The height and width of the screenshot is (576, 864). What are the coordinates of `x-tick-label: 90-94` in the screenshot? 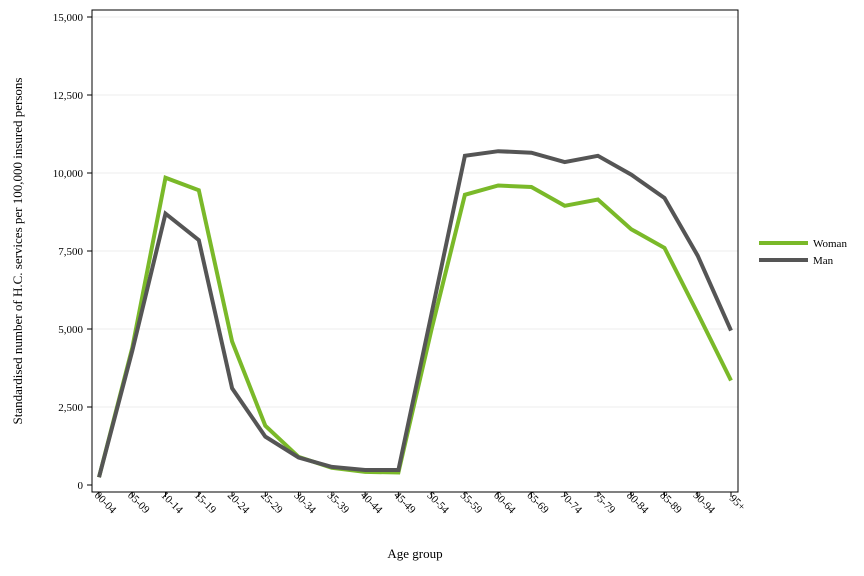 It's located at (704, 503).